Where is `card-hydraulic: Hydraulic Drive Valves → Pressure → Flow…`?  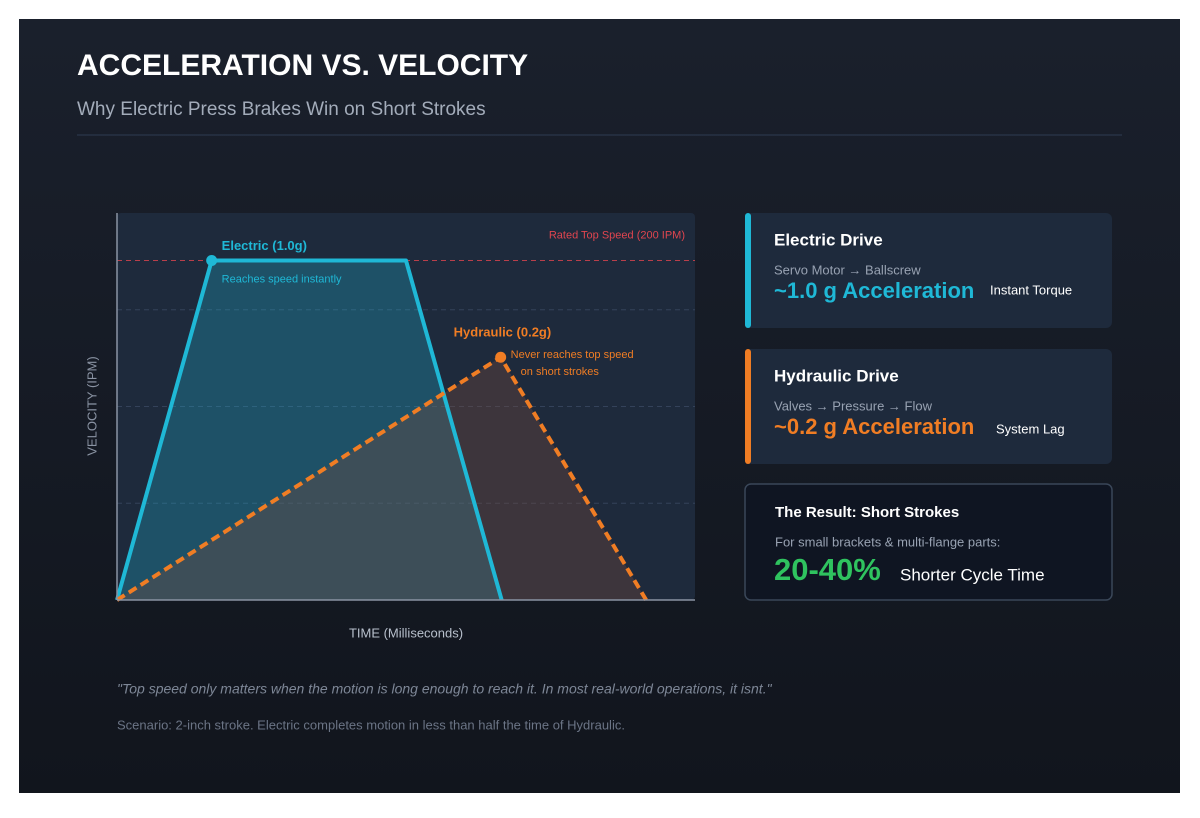
card-hydraulic: Hydraulic Drive Valves → Pressure → Flow… is located at coordinates (928, 406).